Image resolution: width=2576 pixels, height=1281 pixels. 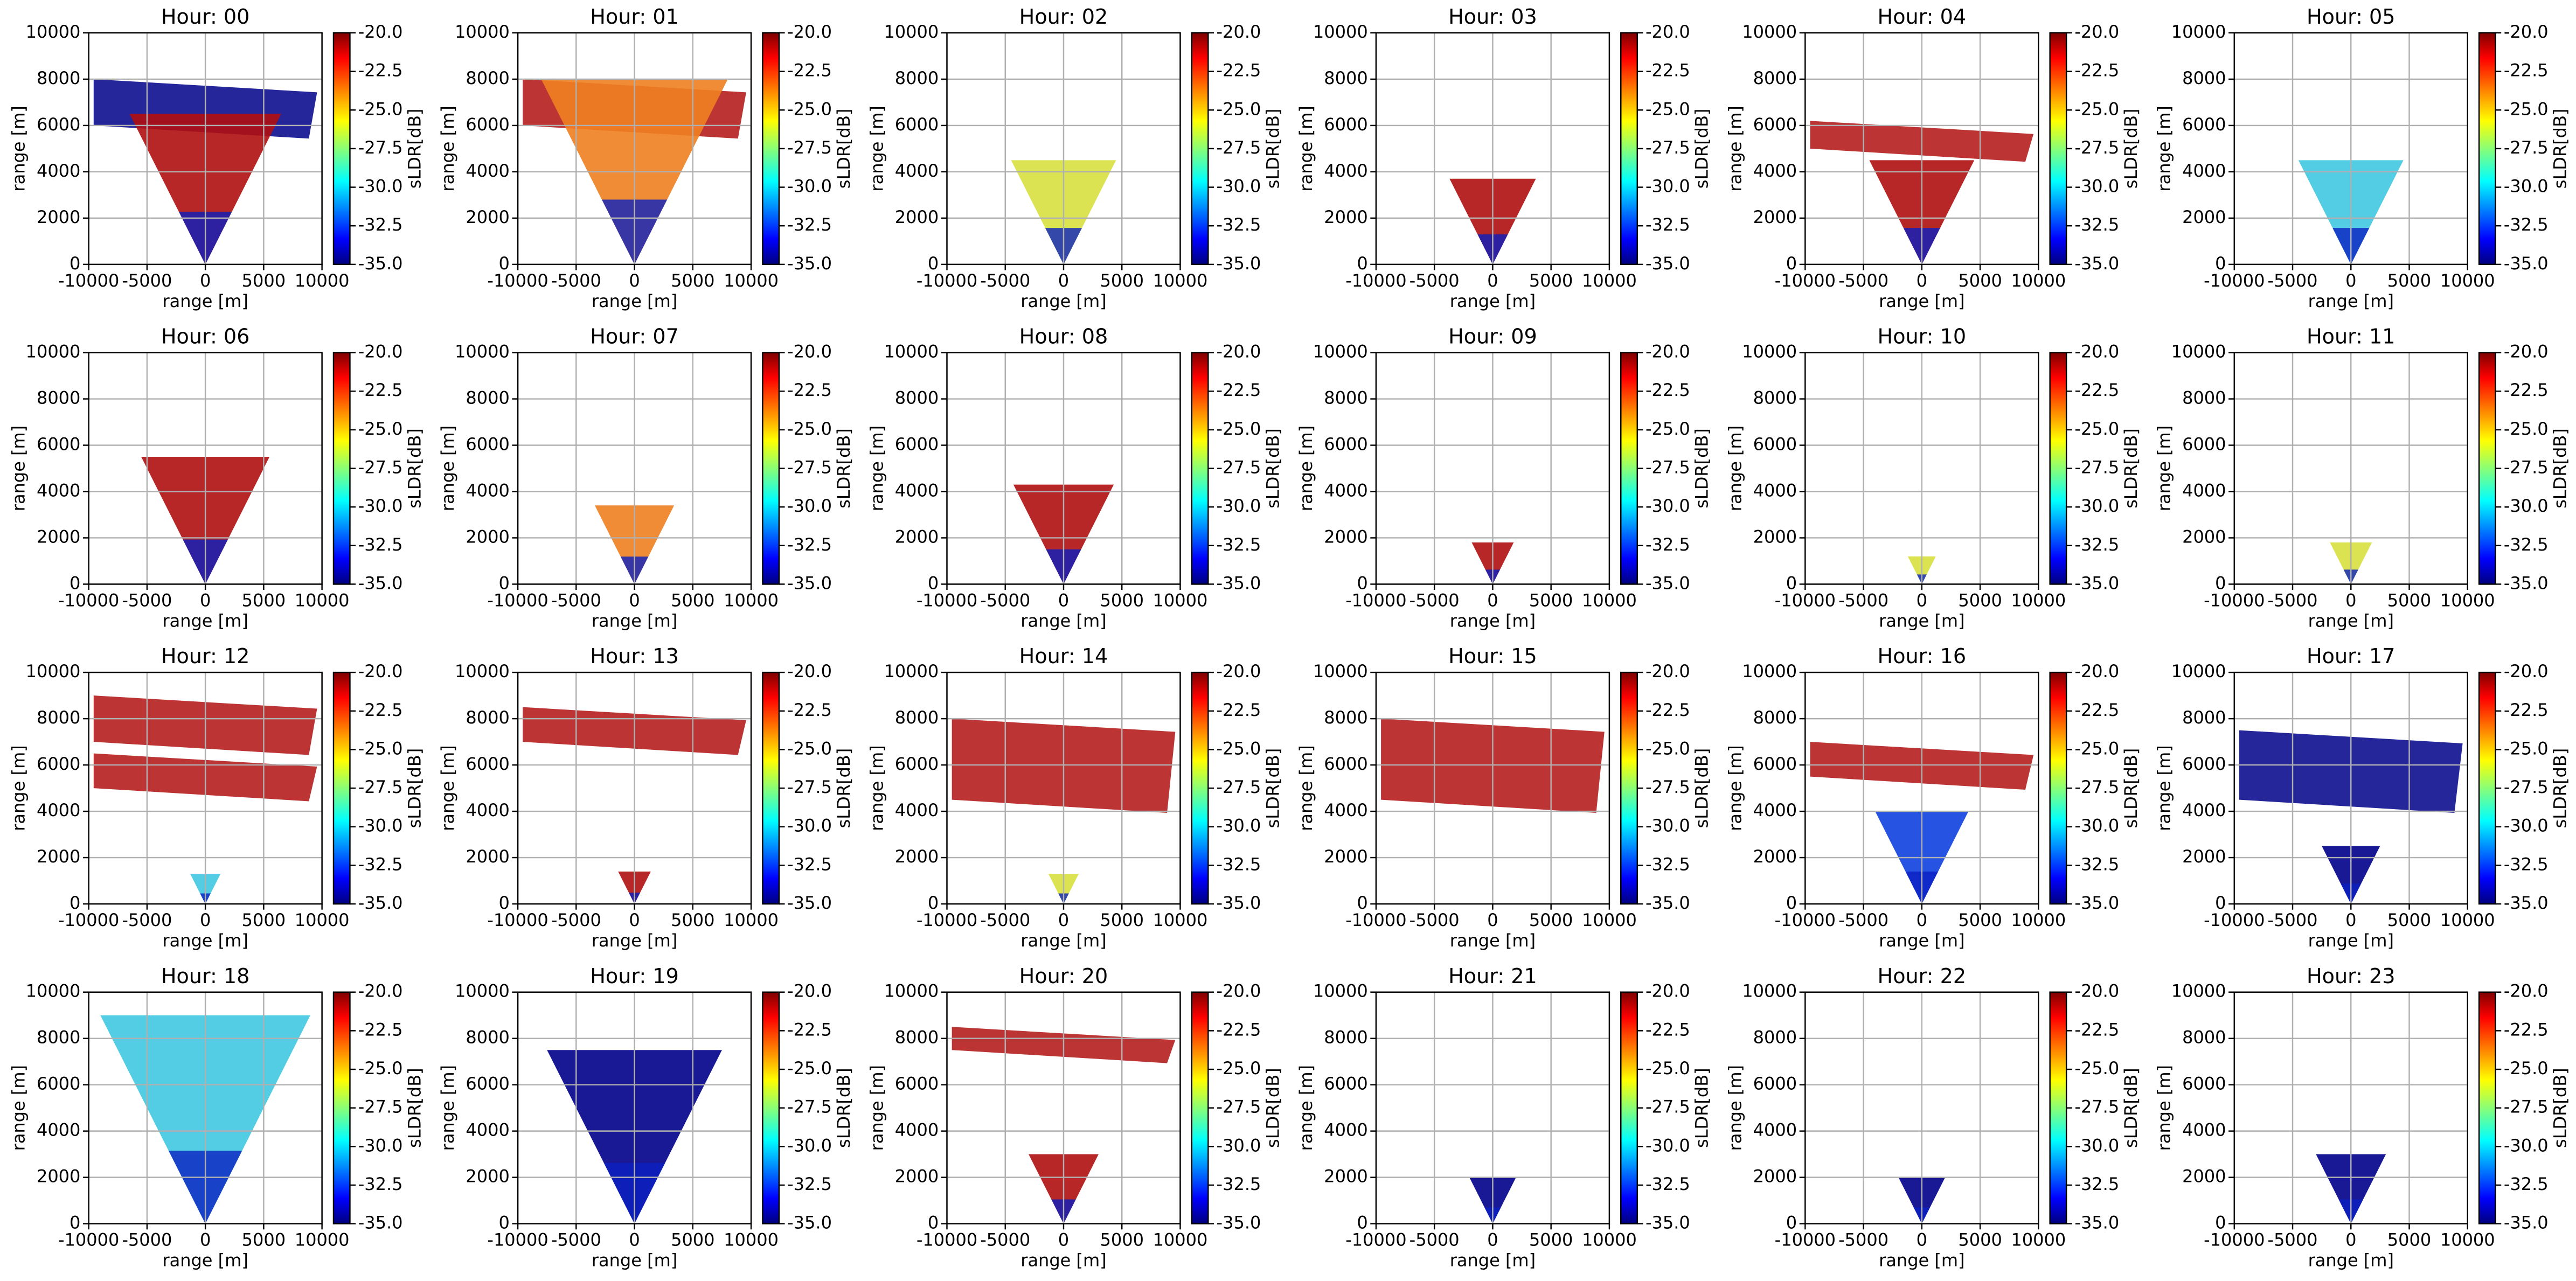 I want to click on panel-title: Hour: 15, so click(x=1492, y=656).